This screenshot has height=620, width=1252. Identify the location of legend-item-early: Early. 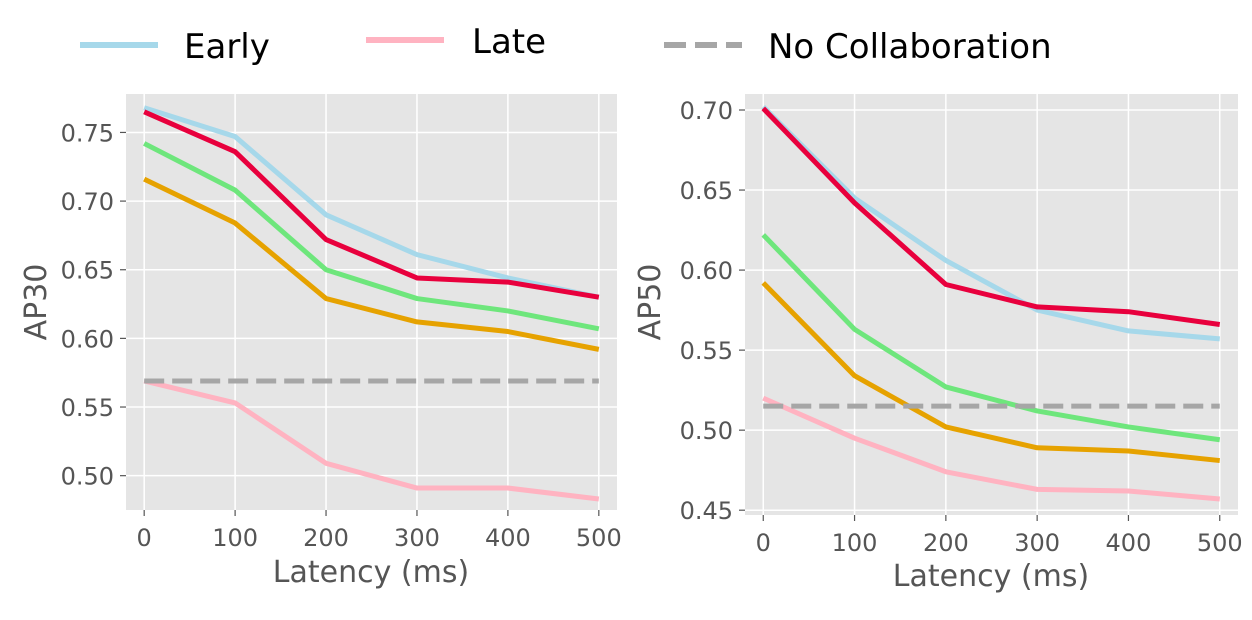
(175, 47).